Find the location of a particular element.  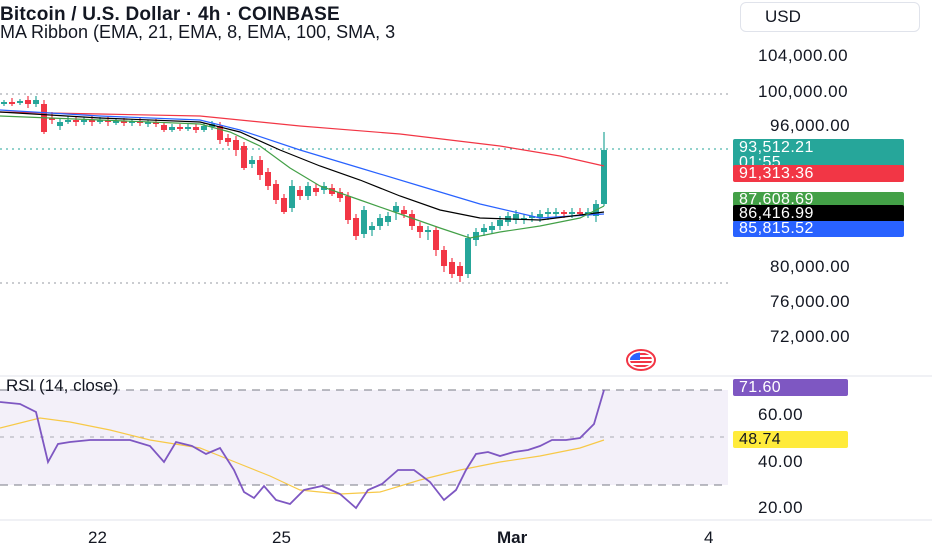

rsi-ma-tag: 48.74 is located at coordinates (790, 439).